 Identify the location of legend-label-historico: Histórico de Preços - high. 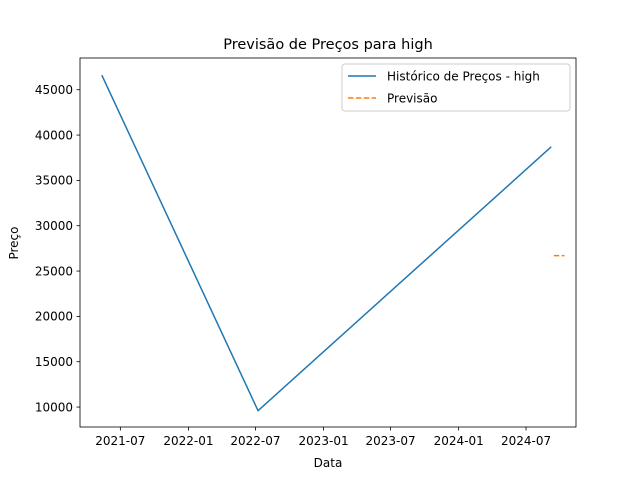
(463, 77).